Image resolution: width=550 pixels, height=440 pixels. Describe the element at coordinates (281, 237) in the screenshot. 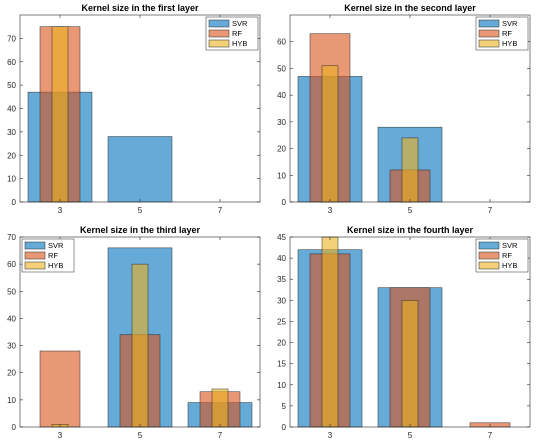

I see `y-tick-label: 45` at that location.